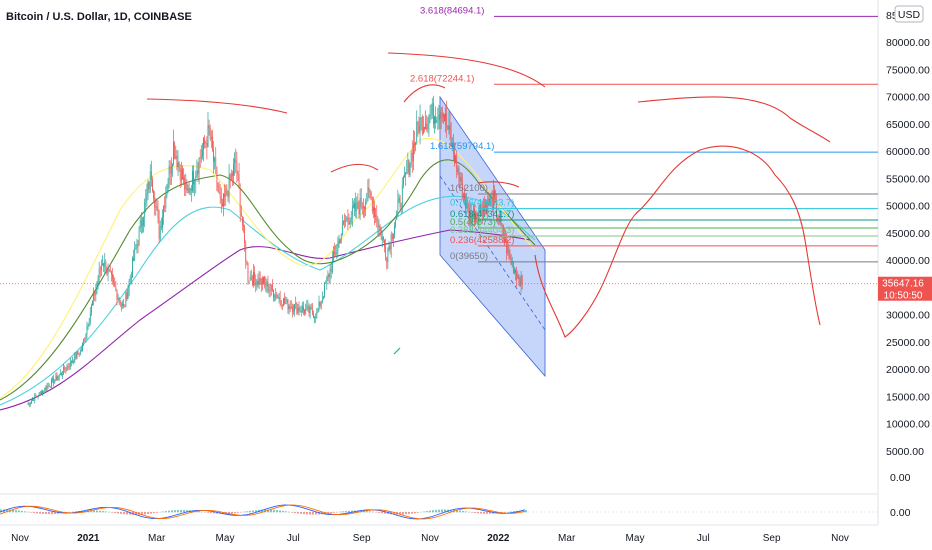  Describe the element at coordinates (908, 98) in the screenshot. I see `price-tick-label: 70000.00` at that location.